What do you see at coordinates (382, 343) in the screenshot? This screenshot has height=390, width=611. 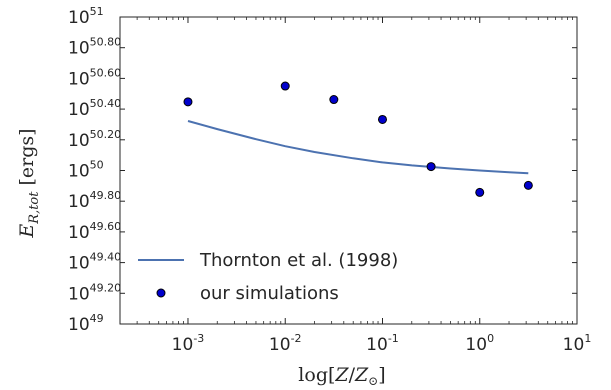 I see `x-tick-label: 10⁻¹` at bounding box center [382, 343].